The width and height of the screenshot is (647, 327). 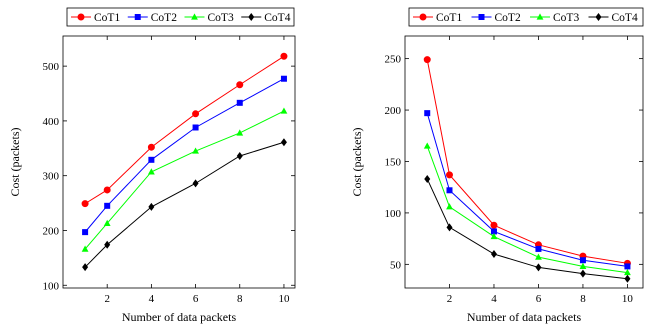 I want to click on y-tick-label: 500, so click(x=51, y=67).